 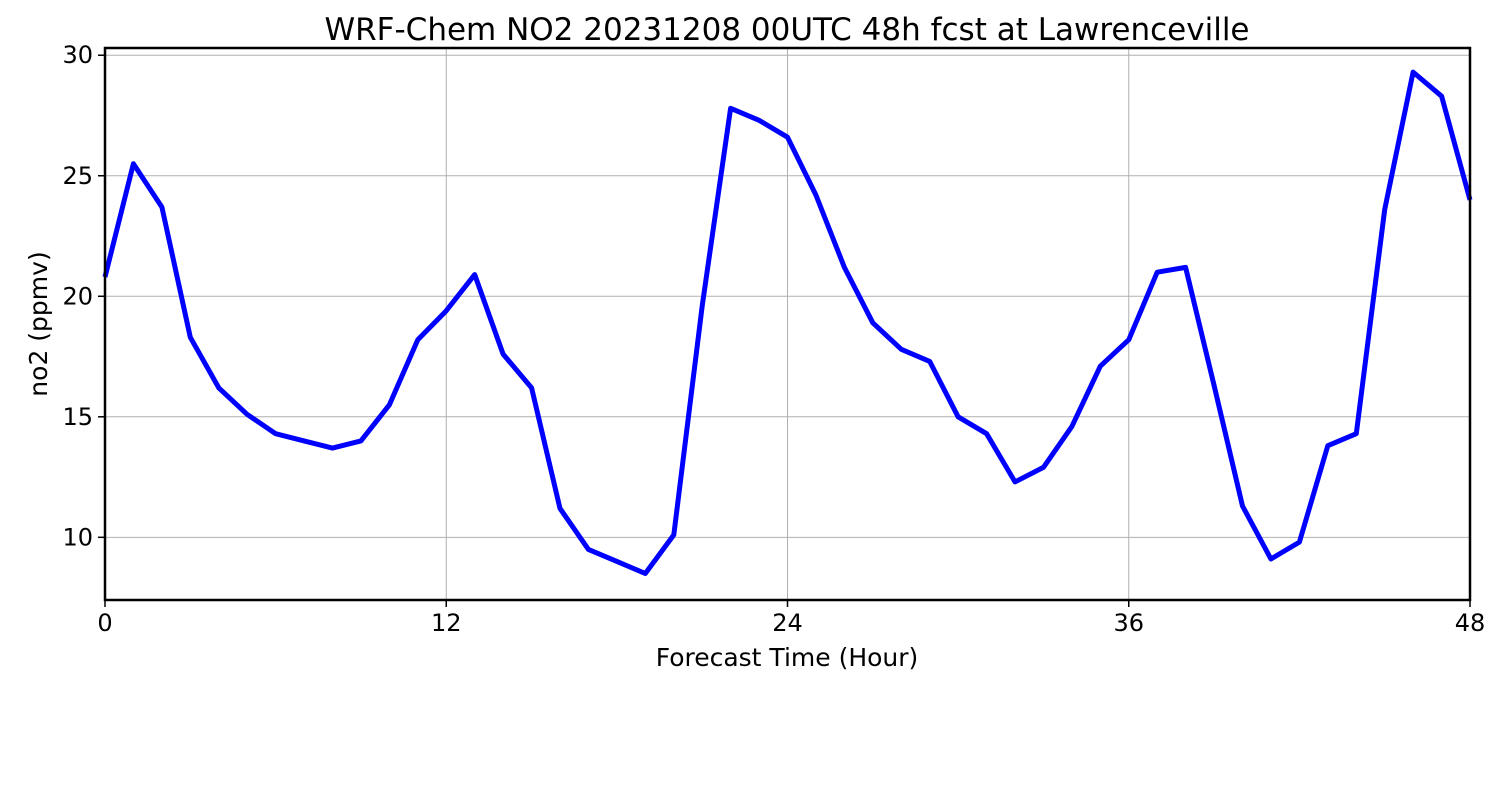 I want to click on y-tick-label: 20, so click(x=77, y=296).